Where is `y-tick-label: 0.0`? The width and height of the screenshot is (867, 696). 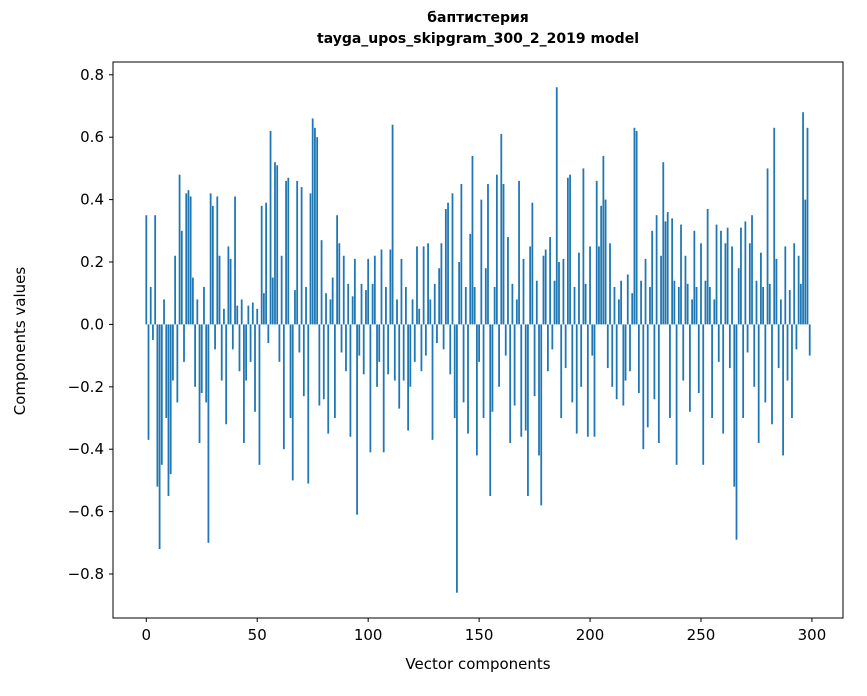 y-tick-label: 0.0 is located at coordinates (92, 324).